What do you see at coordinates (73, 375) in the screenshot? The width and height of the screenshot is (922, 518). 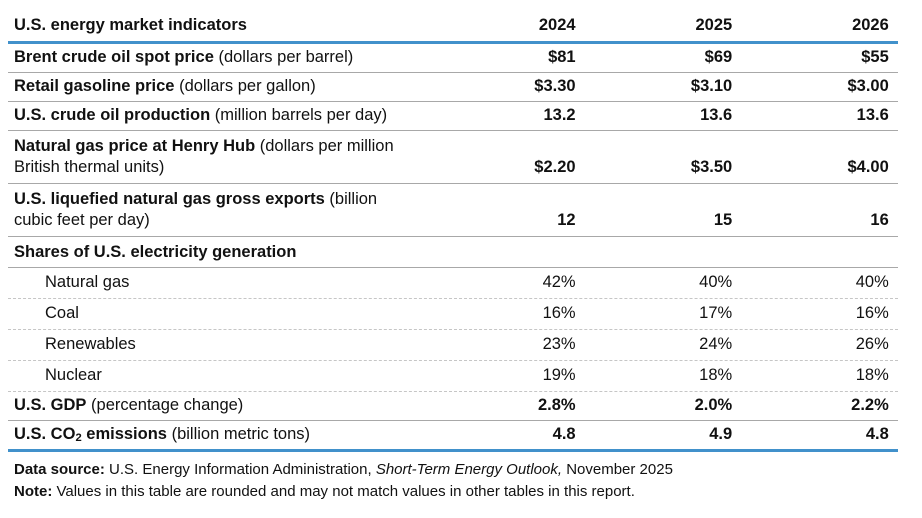 I see `row-label: Nuclear` at bounding box center [73, 375].